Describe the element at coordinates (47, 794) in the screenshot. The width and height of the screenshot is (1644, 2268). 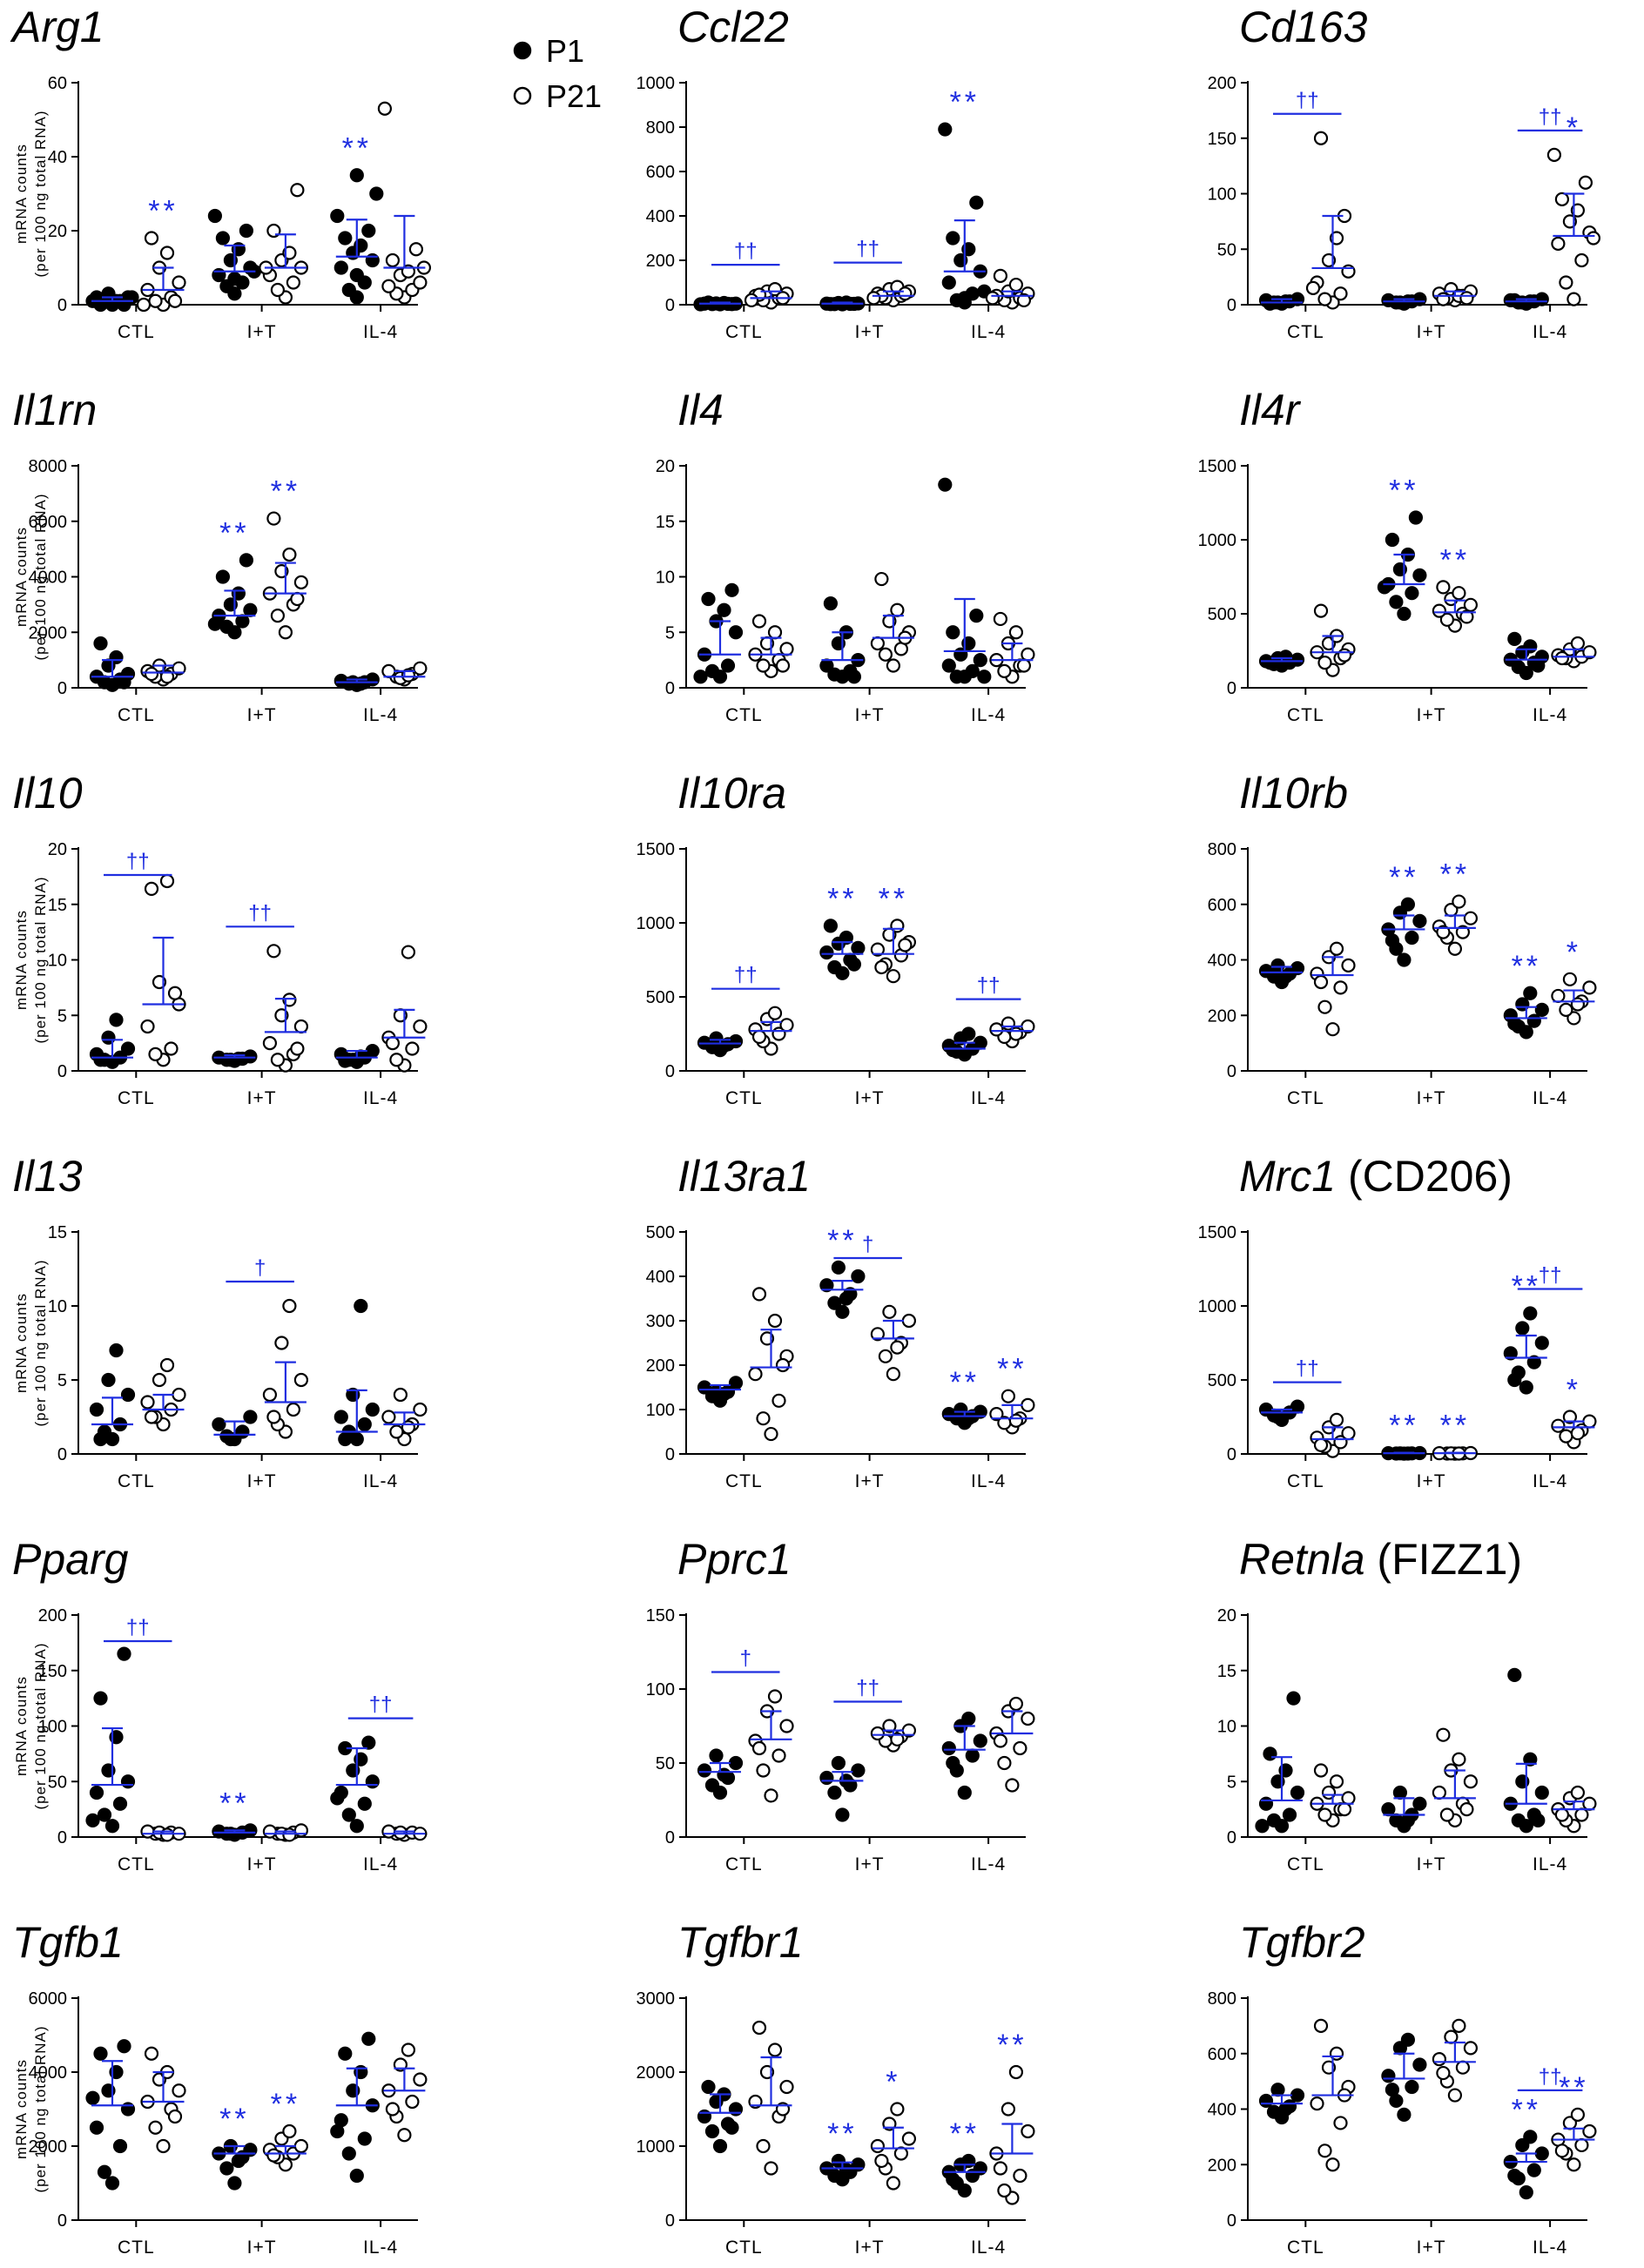
I see `panel-title: Il10` at that location.